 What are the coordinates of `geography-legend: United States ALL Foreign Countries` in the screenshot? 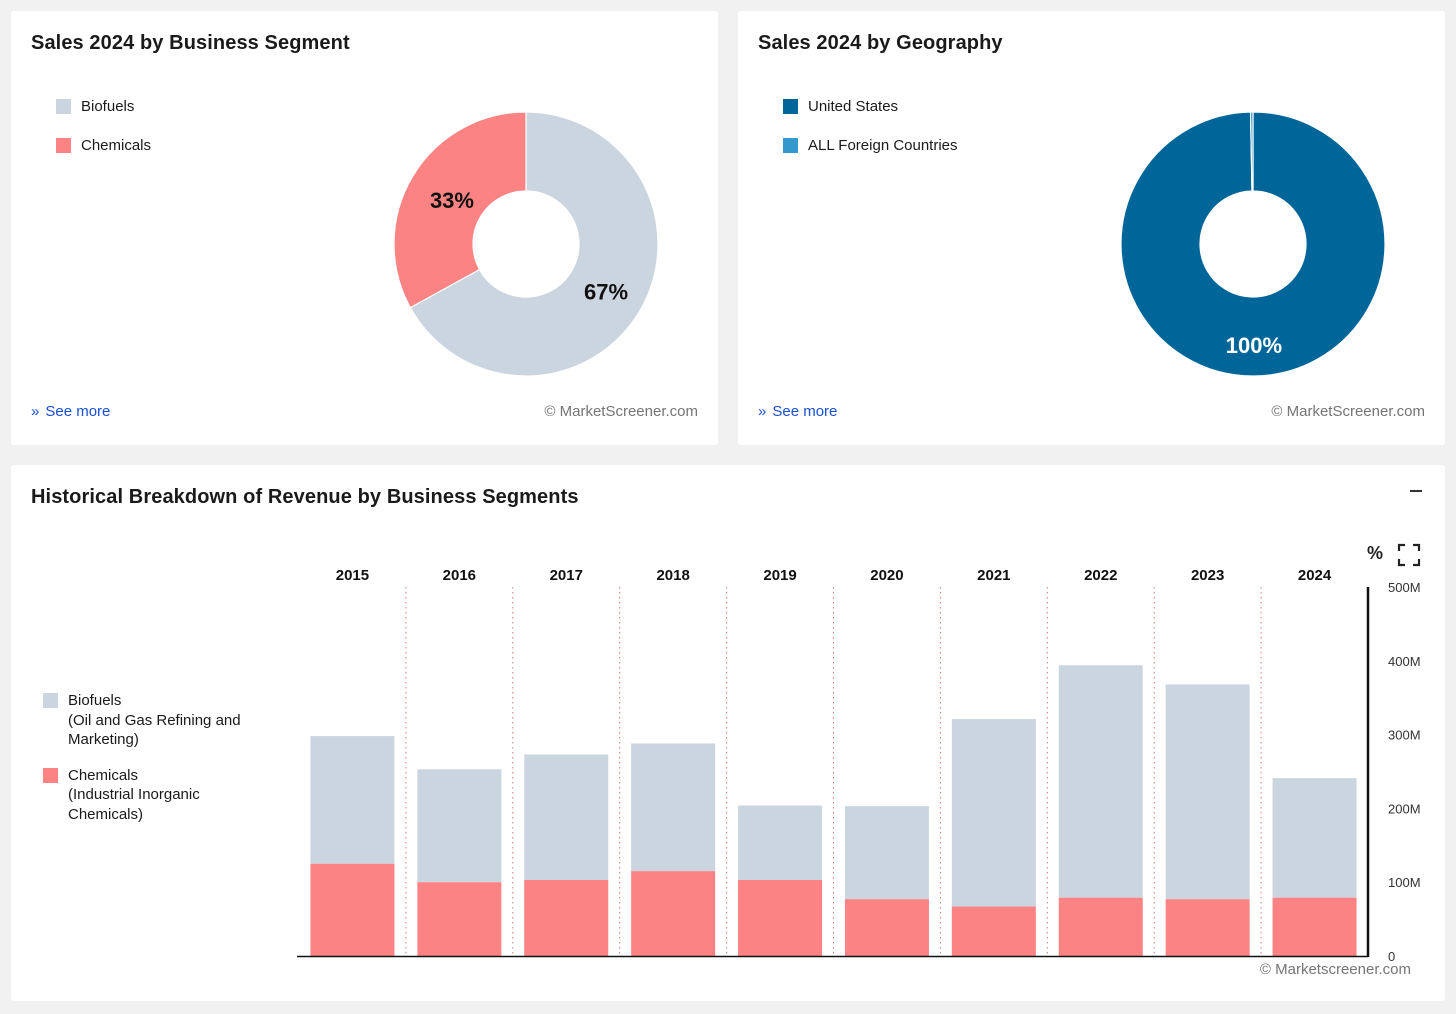 It's located at (870, 136).